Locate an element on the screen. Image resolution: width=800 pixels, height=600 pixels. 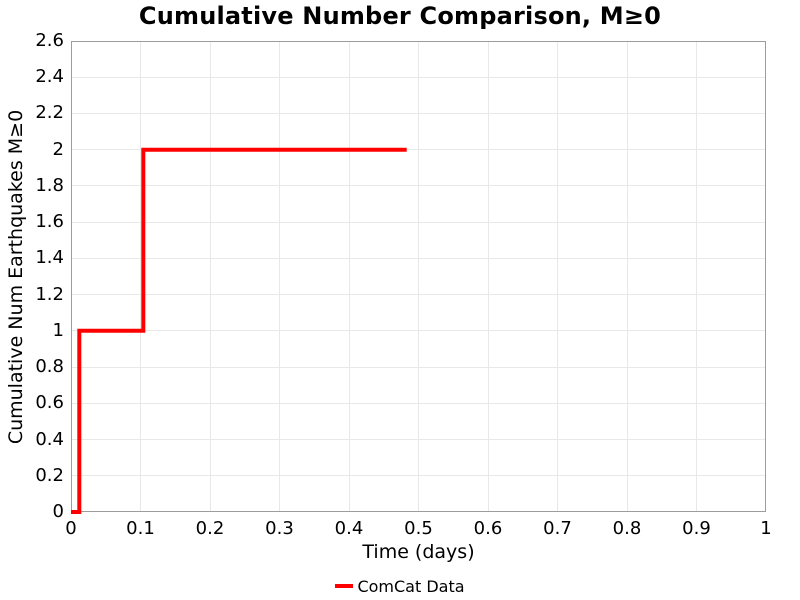
y-tick-label: 1.8 is located at coordinates (49, 185).